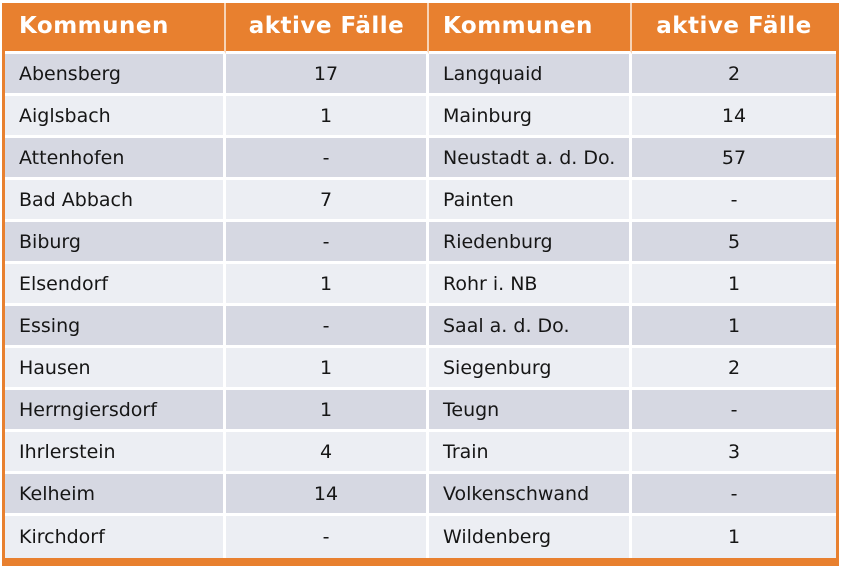 The width and height of the screenshot is (841, 569). I want to click on cases-cell: 5, so click(734, 243).